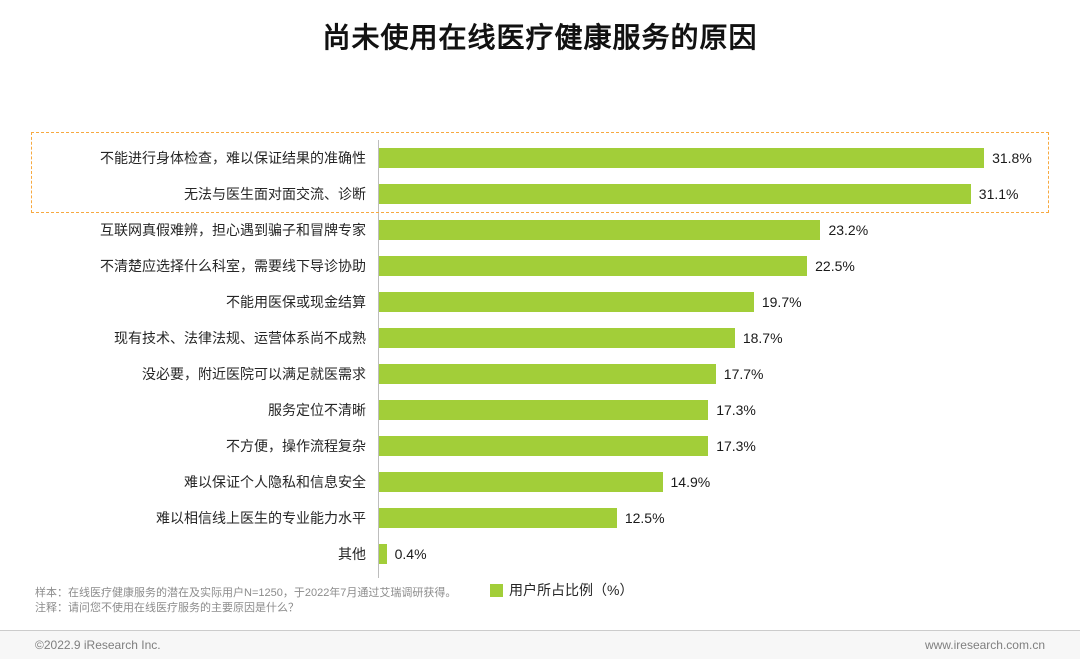 Image resolution: width=1080 pixels, height=659 pixels. I want to click on value-label: 31.1%, so click(998, 194).